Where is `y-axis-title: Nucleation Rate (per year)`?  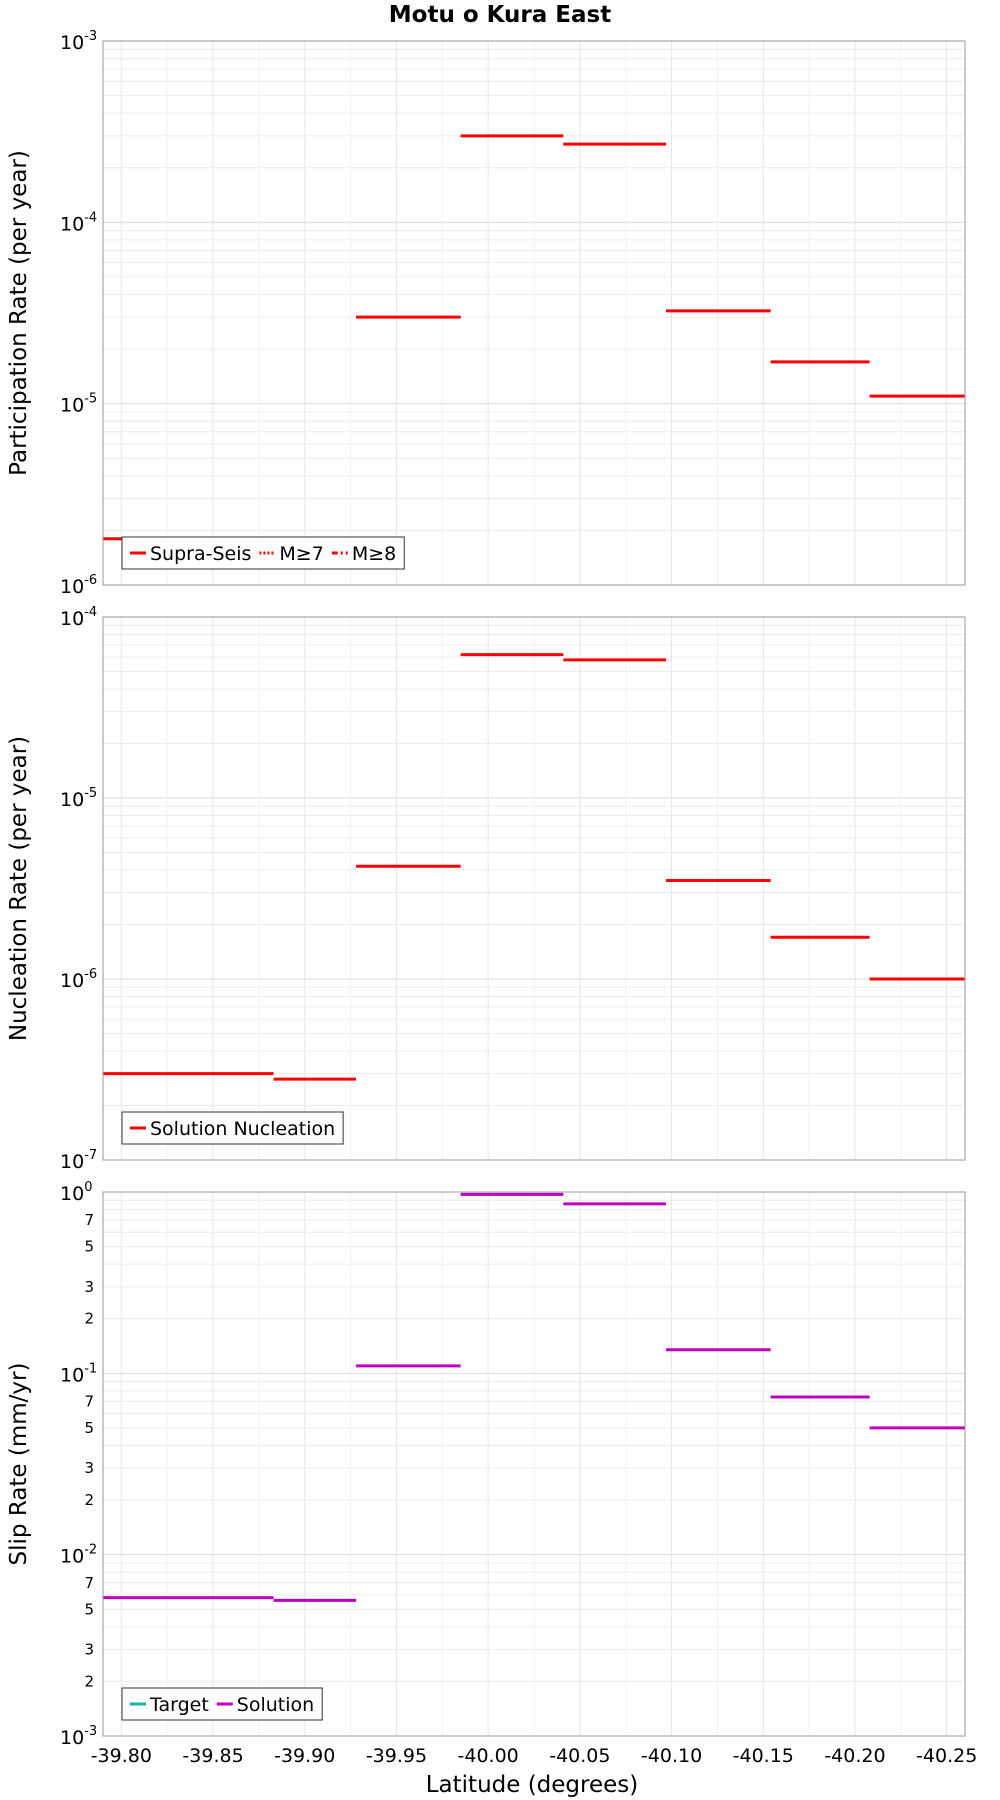
y-axis-title: Nucleation Rate (per year) is located at coordinates (19, 888).